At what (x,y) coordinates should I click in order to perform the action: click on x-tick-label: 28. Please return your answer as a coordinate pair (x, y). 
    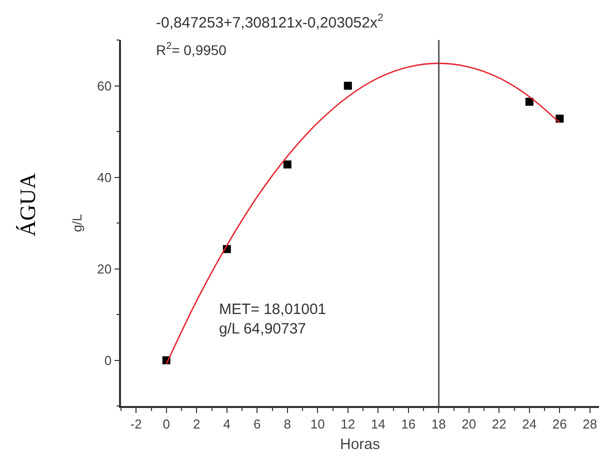
    Looking at the image, I should click on (590, 424).